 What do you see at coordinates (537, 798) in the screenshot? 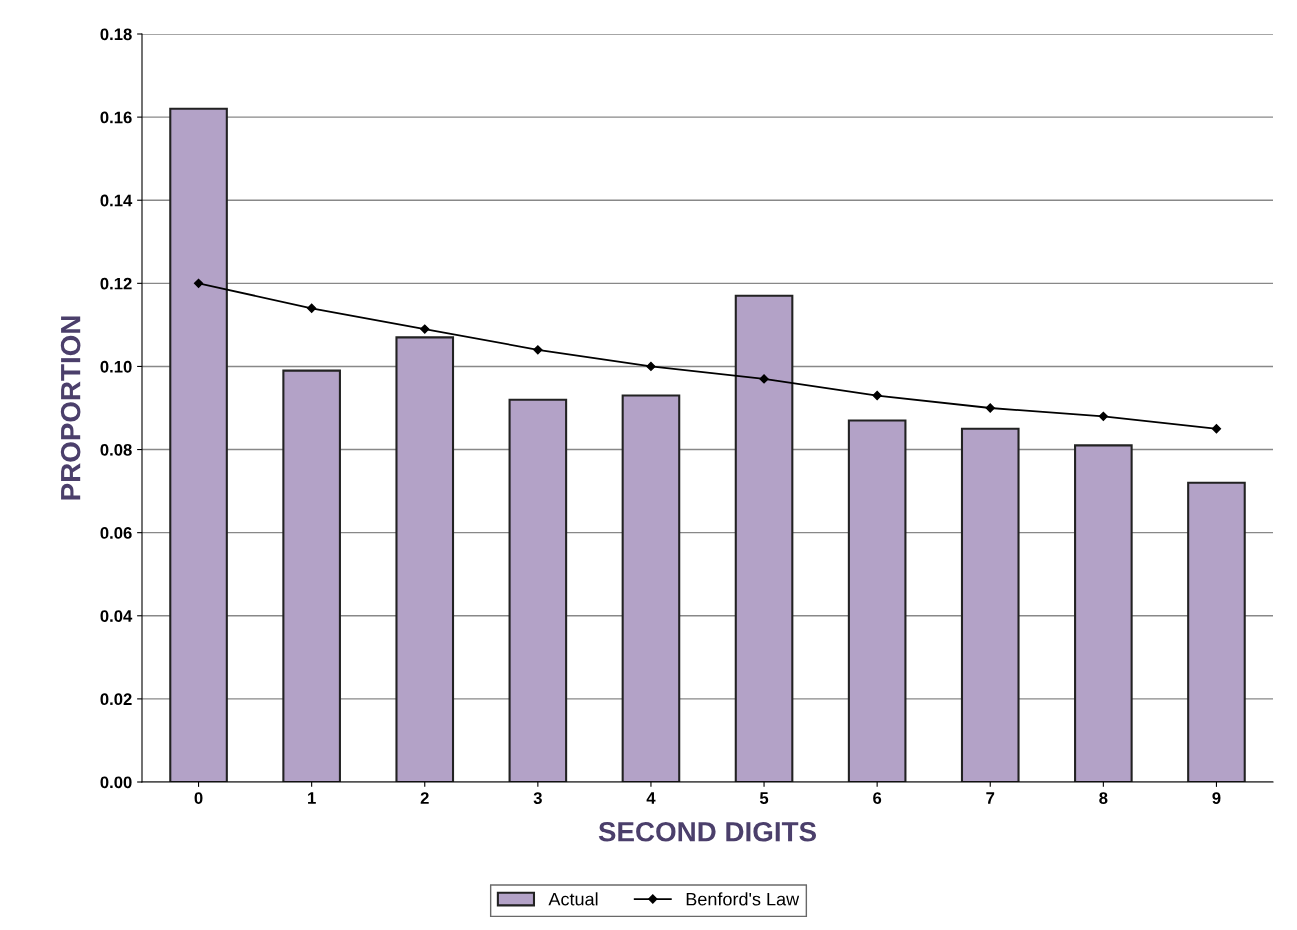
I see `x-tick-label: 3` at bounding box center [537, 798].